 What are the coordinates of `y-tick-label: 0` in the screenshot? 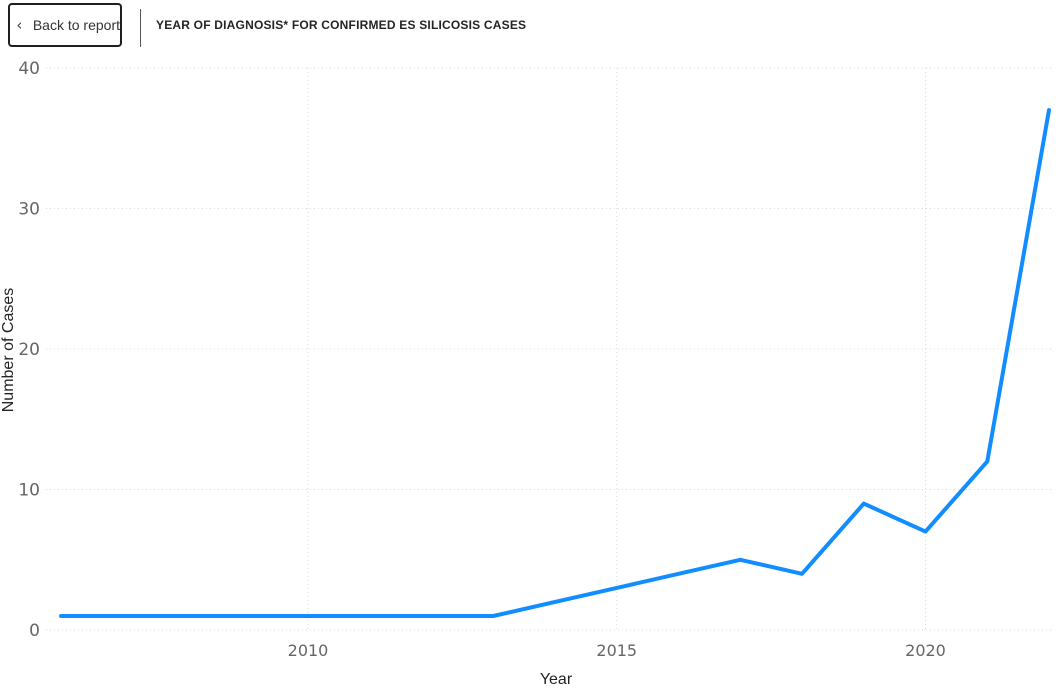 It's located at (34, 631).